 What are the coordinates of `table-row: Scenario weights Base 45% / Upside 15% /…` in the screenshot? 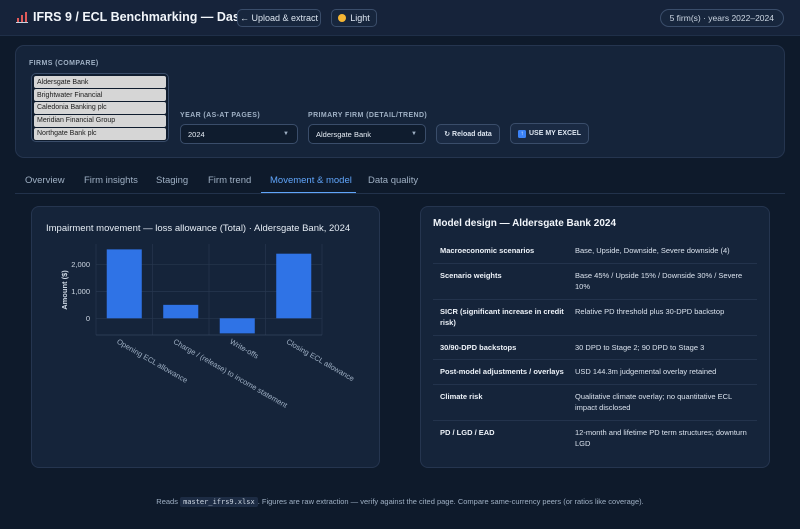 It's located at (595, 282).